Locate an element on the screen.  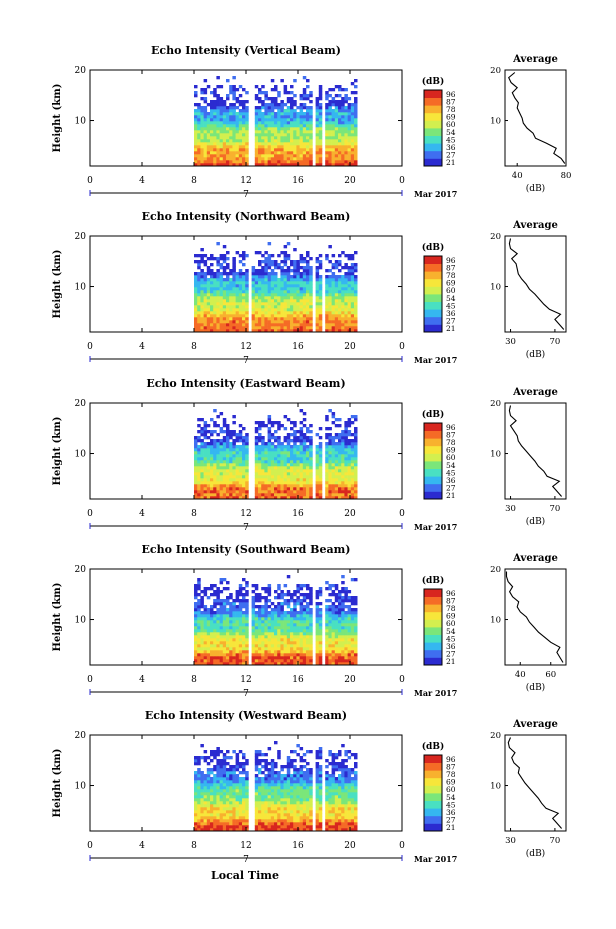
average-y-tick-label: 20 is located at coordinates (495, 71).